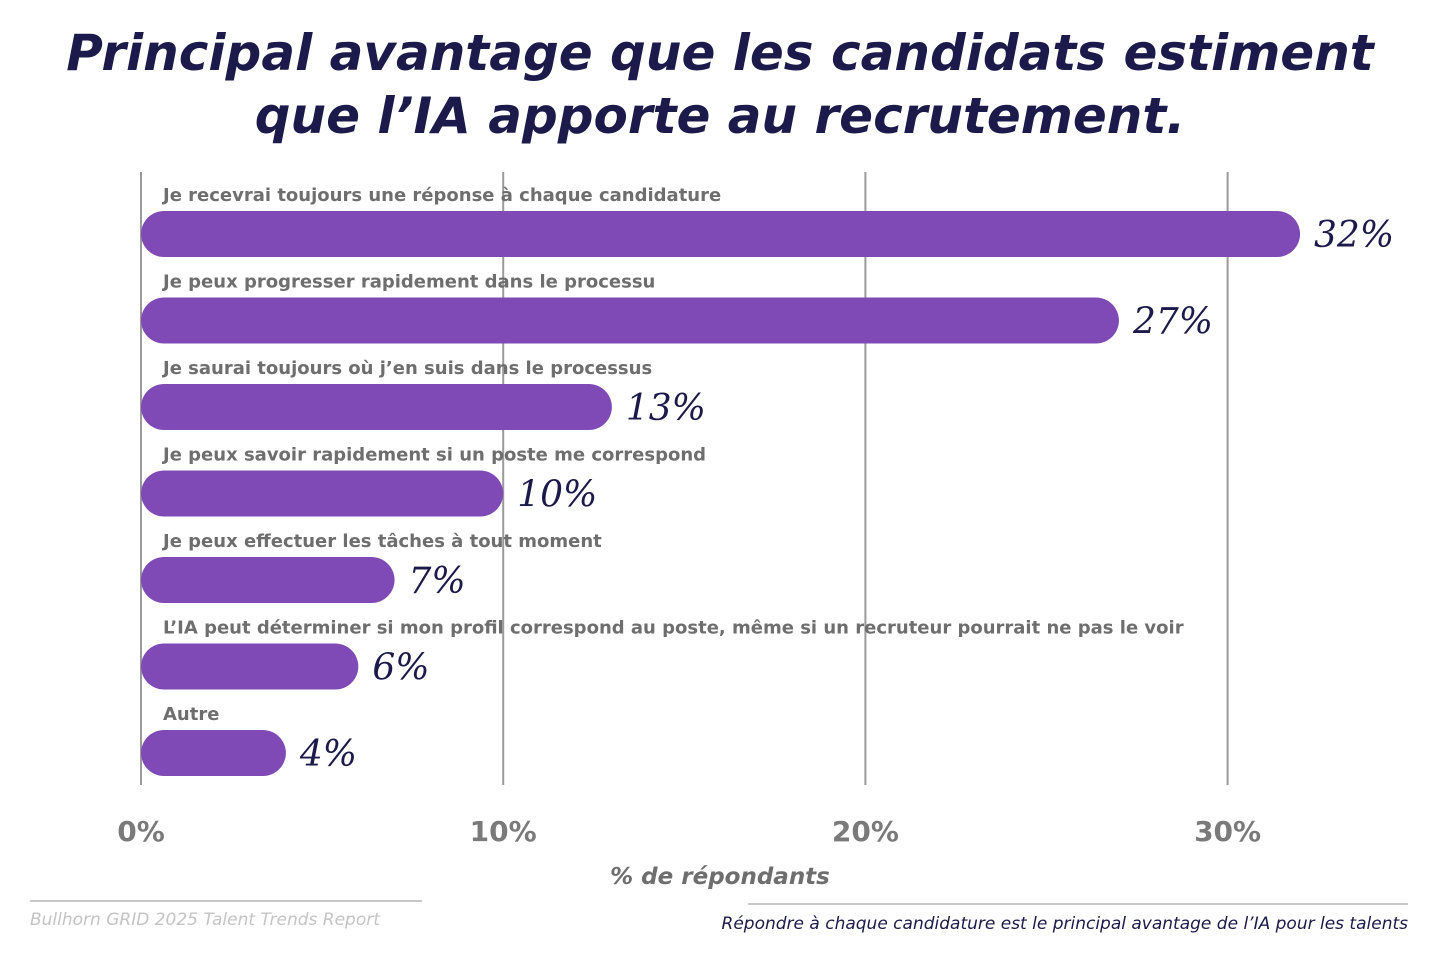 The height and width of the screenshot is (956, 1440). What do you see at coordinates (865, 831) in the screenshot?
I see `x-tick-label: 20%` at bounding box center [865, 831].